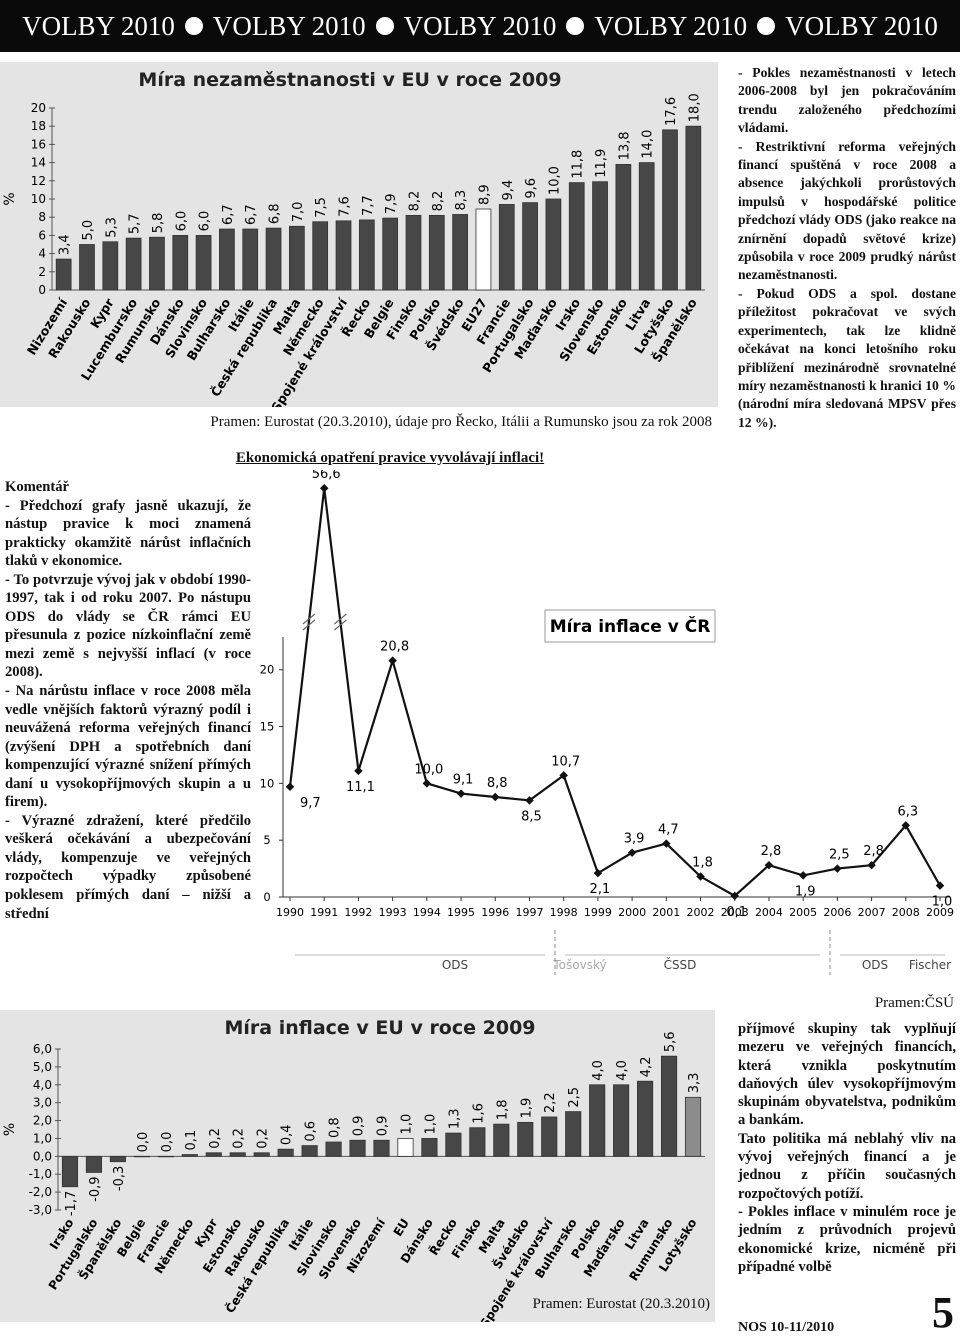 Image resolution: width=960 pixels, height=1338 pixels. Describe the element at coordinates (193, 26) in the screenshot. I see `bullet` at that location.